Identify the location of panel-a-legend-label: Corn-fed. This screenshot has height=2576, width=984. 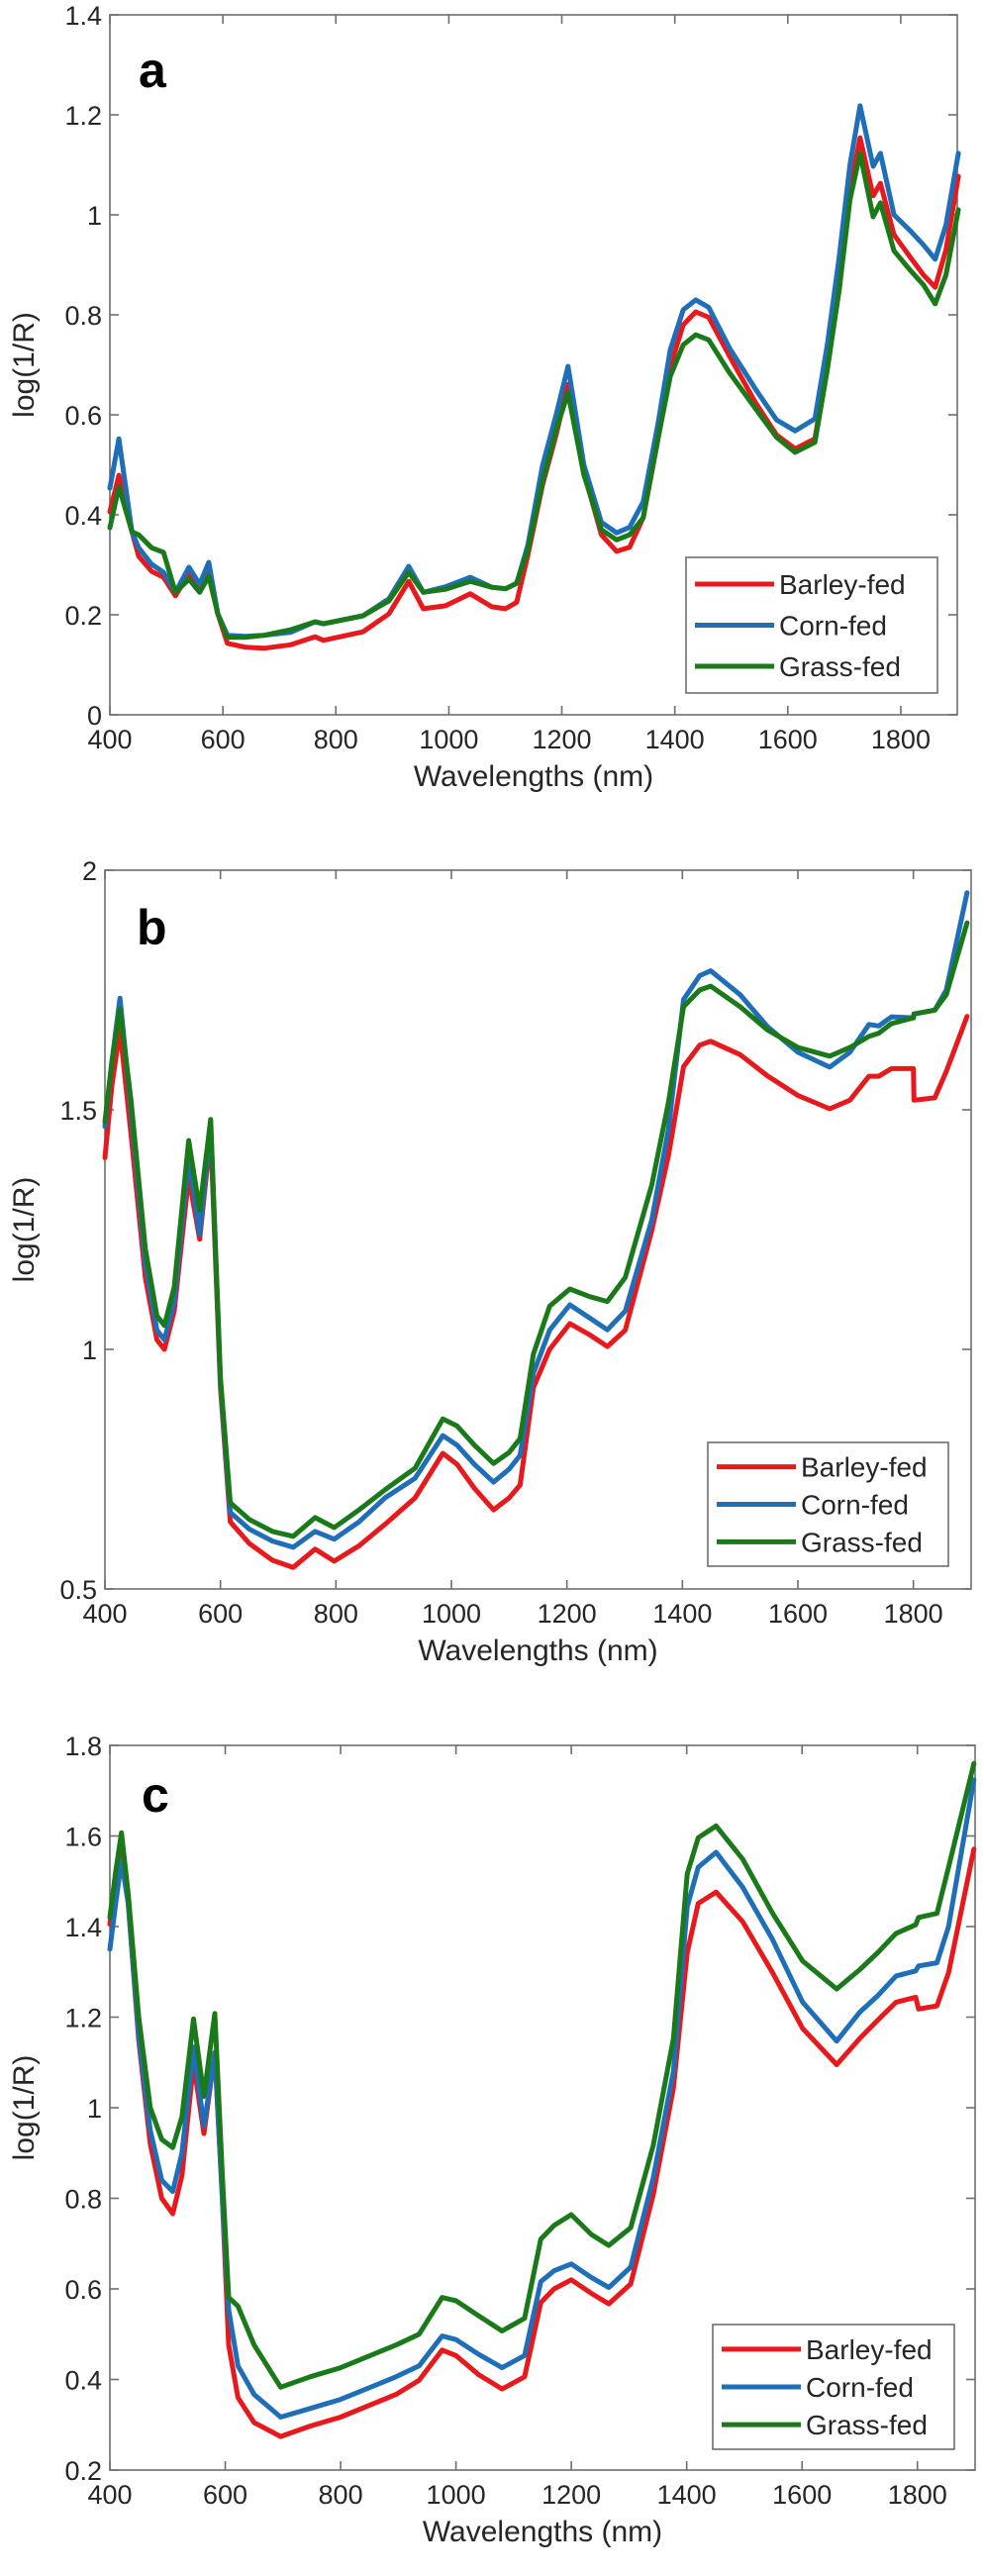
(833, 626).